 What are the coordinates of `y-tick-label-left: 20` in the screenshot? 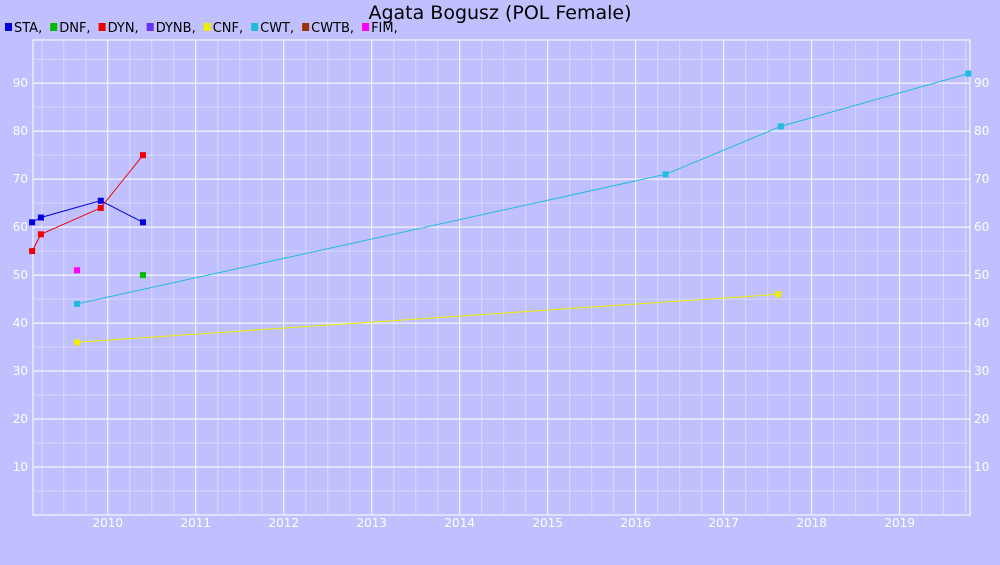 It's located at (20, 419).